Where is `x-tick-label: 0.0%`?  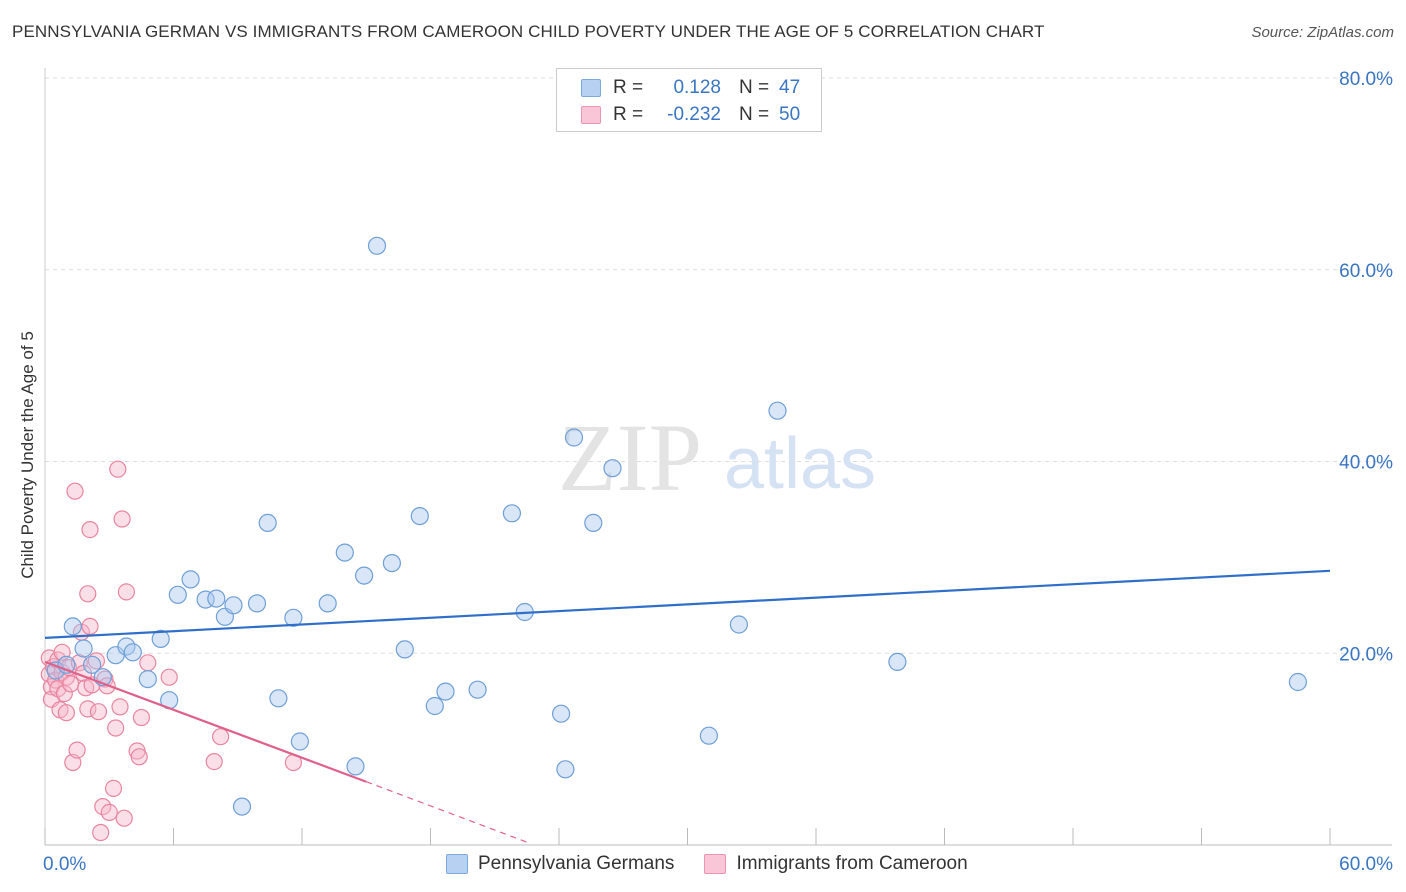 x-tick-label: 0.0% is located at coordinates (64, 864).